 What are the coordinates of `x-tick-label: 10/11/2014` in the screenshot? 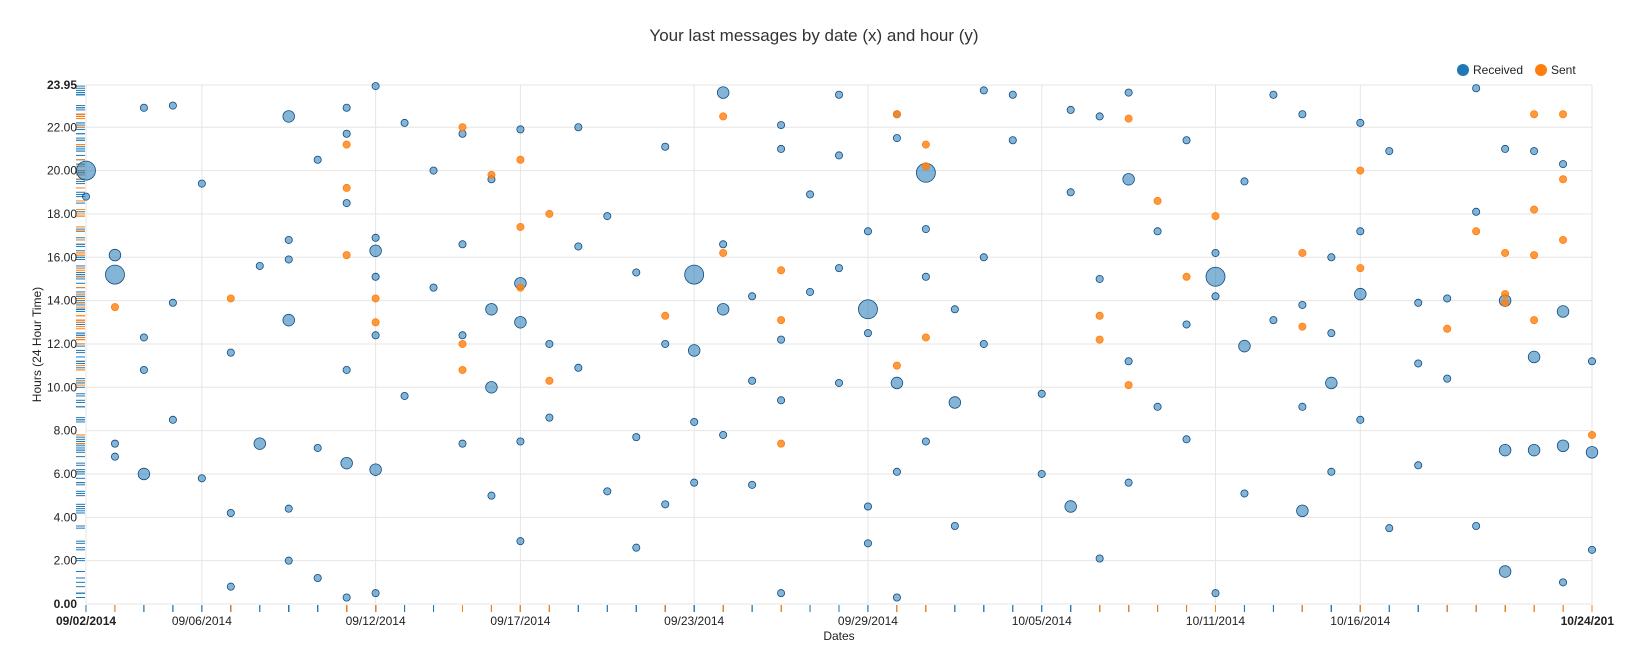 It's located at (1215, 621).